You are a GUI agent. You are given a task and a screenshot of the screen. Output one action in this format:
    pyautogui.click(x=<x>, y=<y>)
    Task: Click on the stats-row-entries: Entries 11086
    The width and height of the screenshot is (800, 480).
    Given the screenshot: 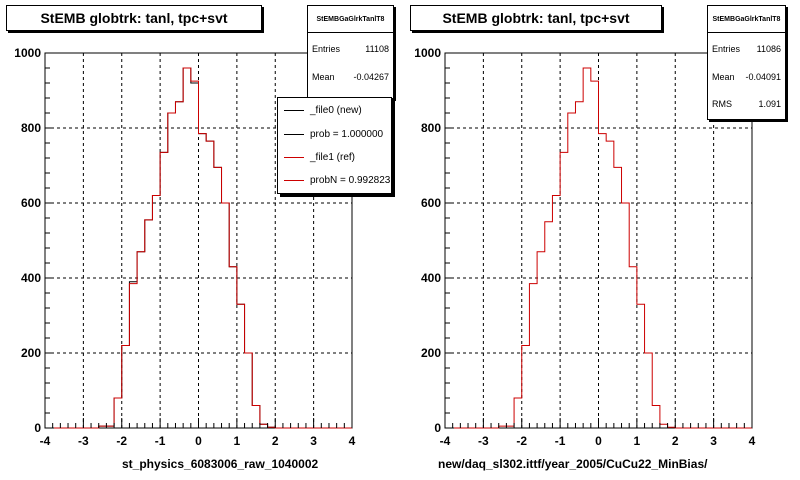 What is the action you would take?
    pyautogui.click(x=746, y=49)
    